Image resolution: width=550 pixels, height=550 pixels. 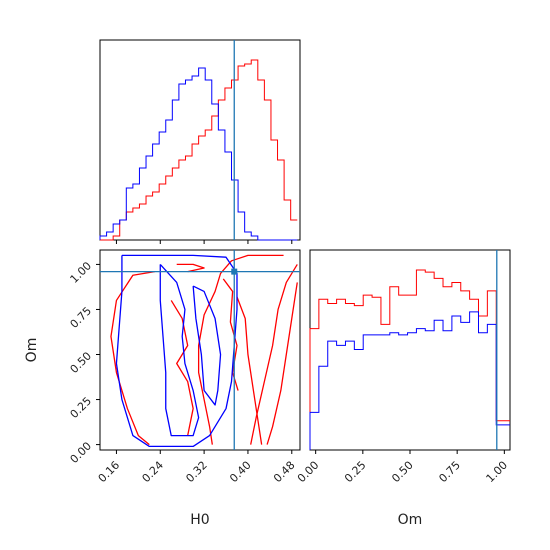 What do you see at coordinates (196, 472) in the screenshot?
I see `h0-tick-label: 0.32` at bounding box center [196, 472].